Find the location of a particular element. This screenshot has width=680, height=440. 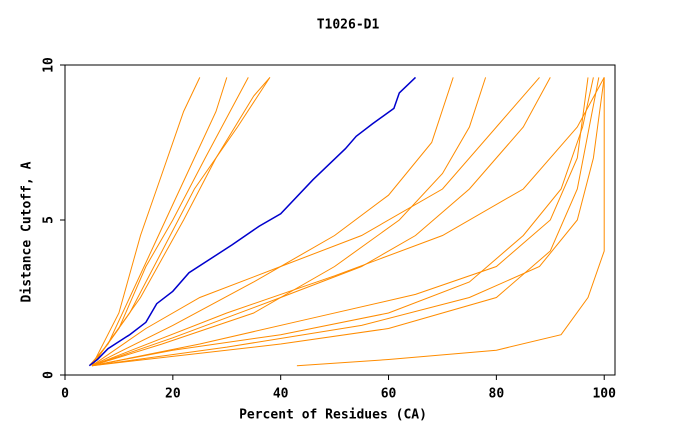

y-axis-label: Distance Cutoff, A is located at coordinates (27, 231).